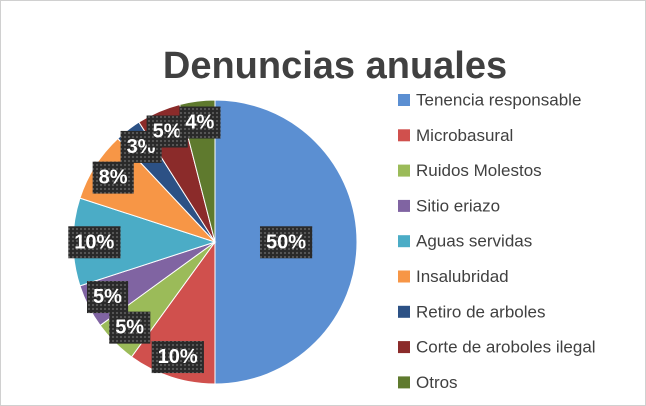 This screenshot has height=406, width=646. What do you see at coordinates (498, 99) in the screenshot?
I see `legend-label: Tenencia responsable` at bounding box center [498, 99].